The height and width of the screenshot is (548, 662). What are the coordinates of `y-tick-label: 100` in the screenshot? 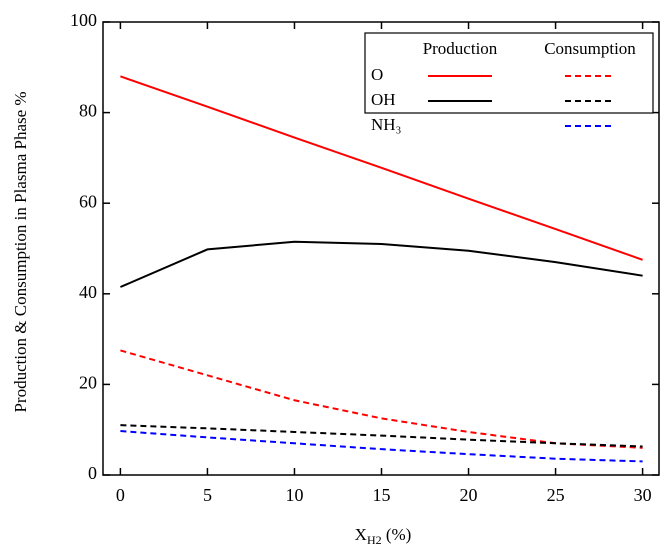 It's located at (83, 20).